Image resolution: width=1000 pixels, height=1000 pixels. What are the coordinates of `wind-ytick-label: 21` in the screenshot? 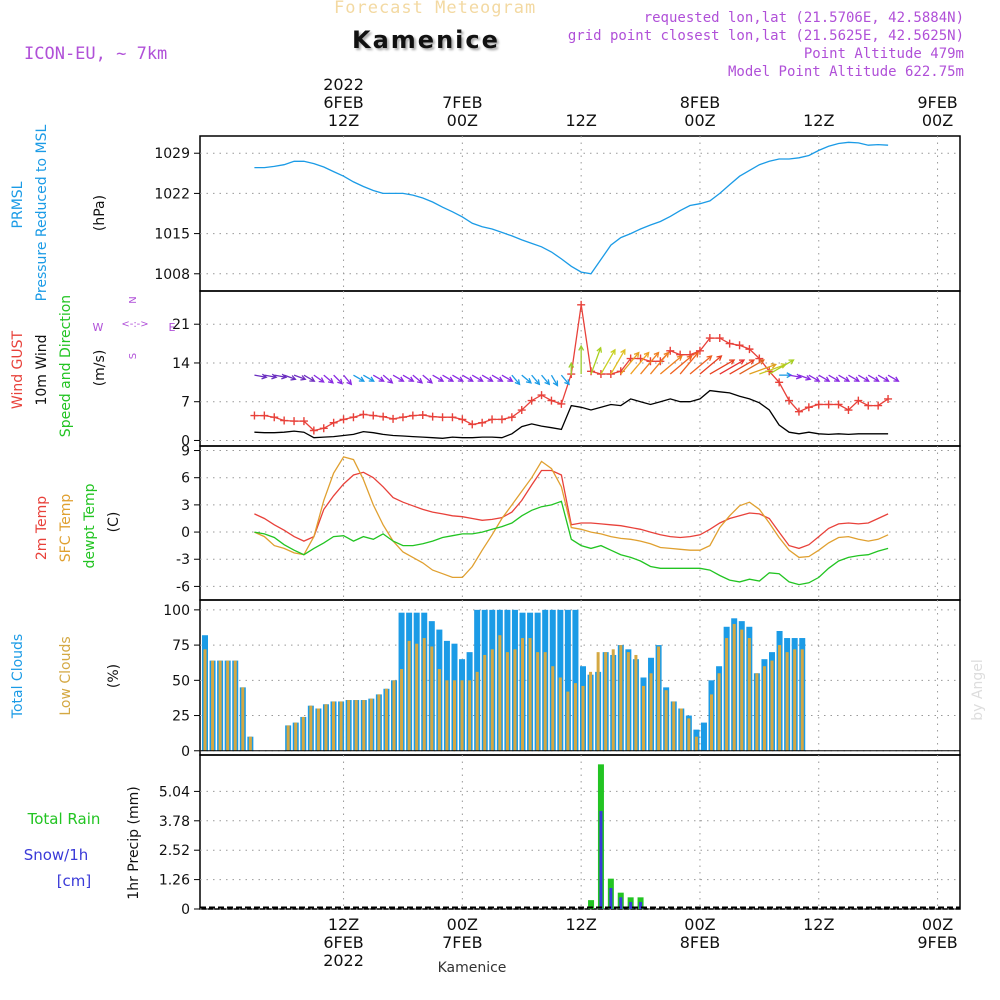 It's located at (181, 325).